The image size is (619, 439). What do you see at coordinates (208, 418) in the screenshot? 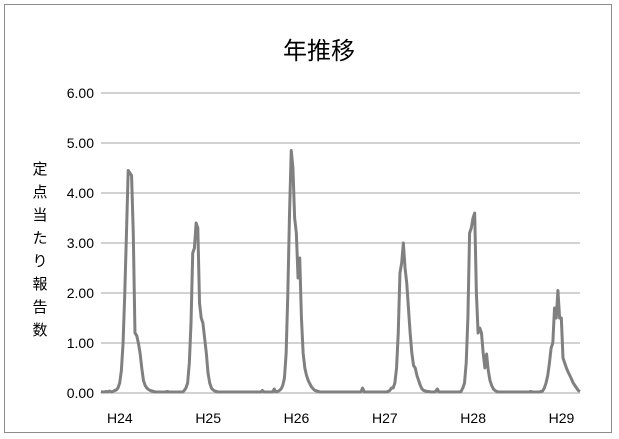
I see `x-tick-label: H25` at bounding box center [208, 418].